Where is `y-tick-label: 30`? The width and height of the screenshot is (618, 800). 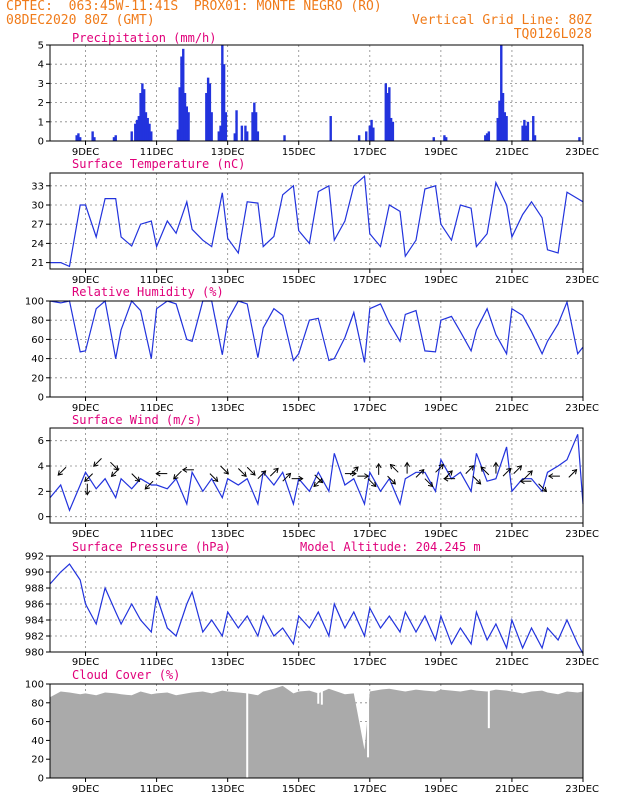 y-tick-label: 30 is located at coordinates (37, 206).